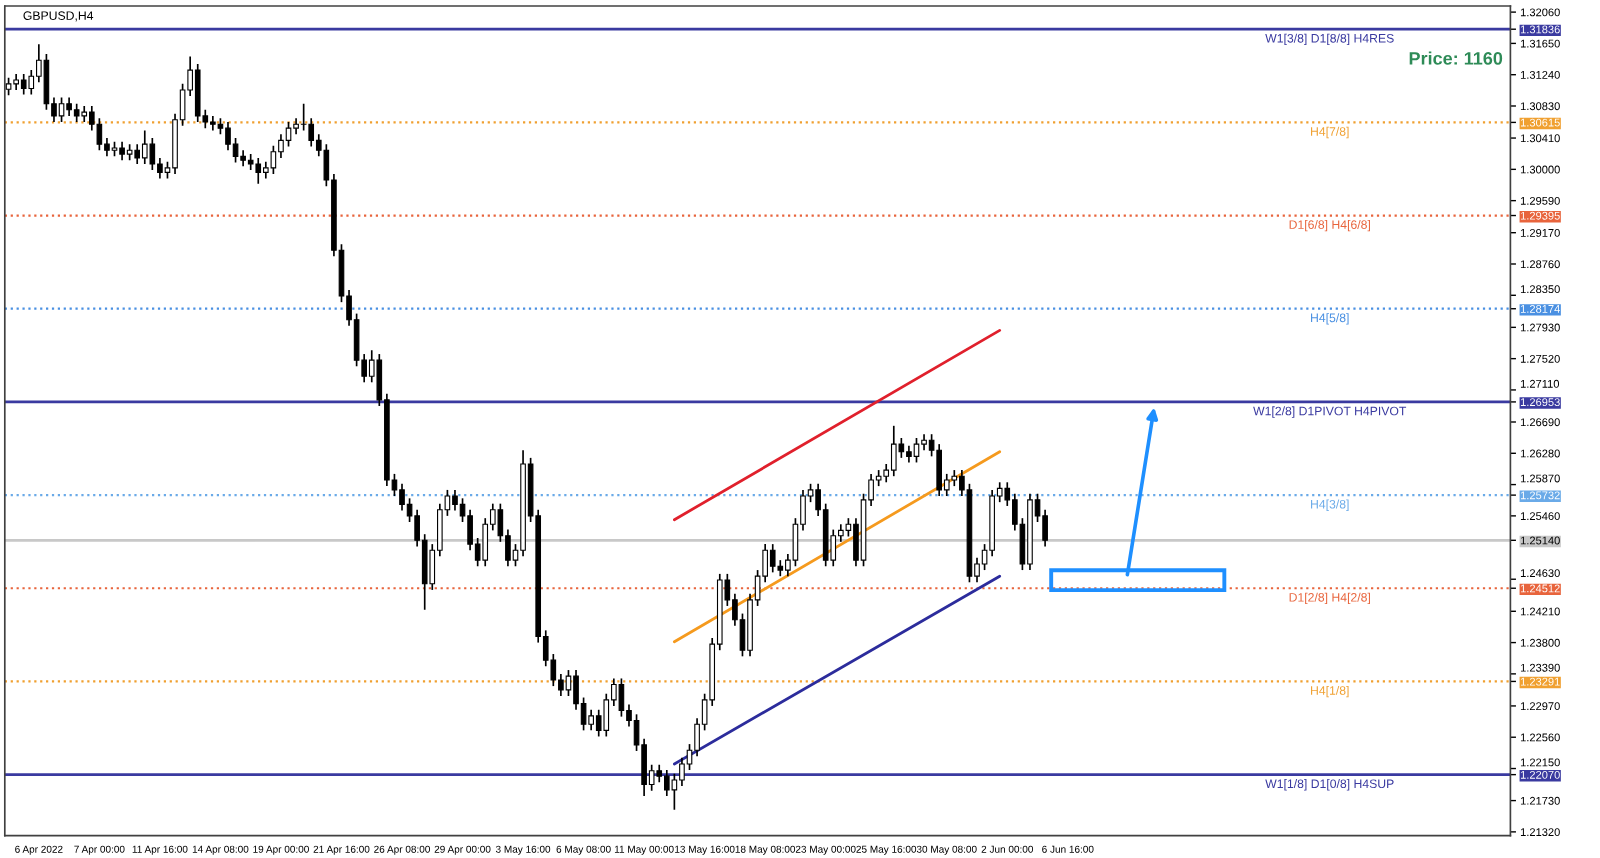 This screenshot has height=858, width=1600. What do you see at coordinates (1456, 58) in the screenshot?
I see `annotation: Price: 1160` at bounding box center [1456, 58].